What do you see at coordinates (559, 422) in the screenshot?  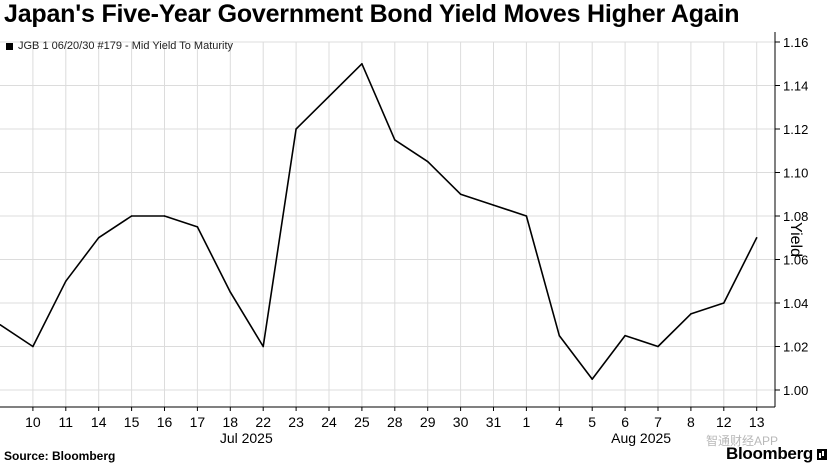 I see `x-tick-label: 4` at bounding box center [559, 422].